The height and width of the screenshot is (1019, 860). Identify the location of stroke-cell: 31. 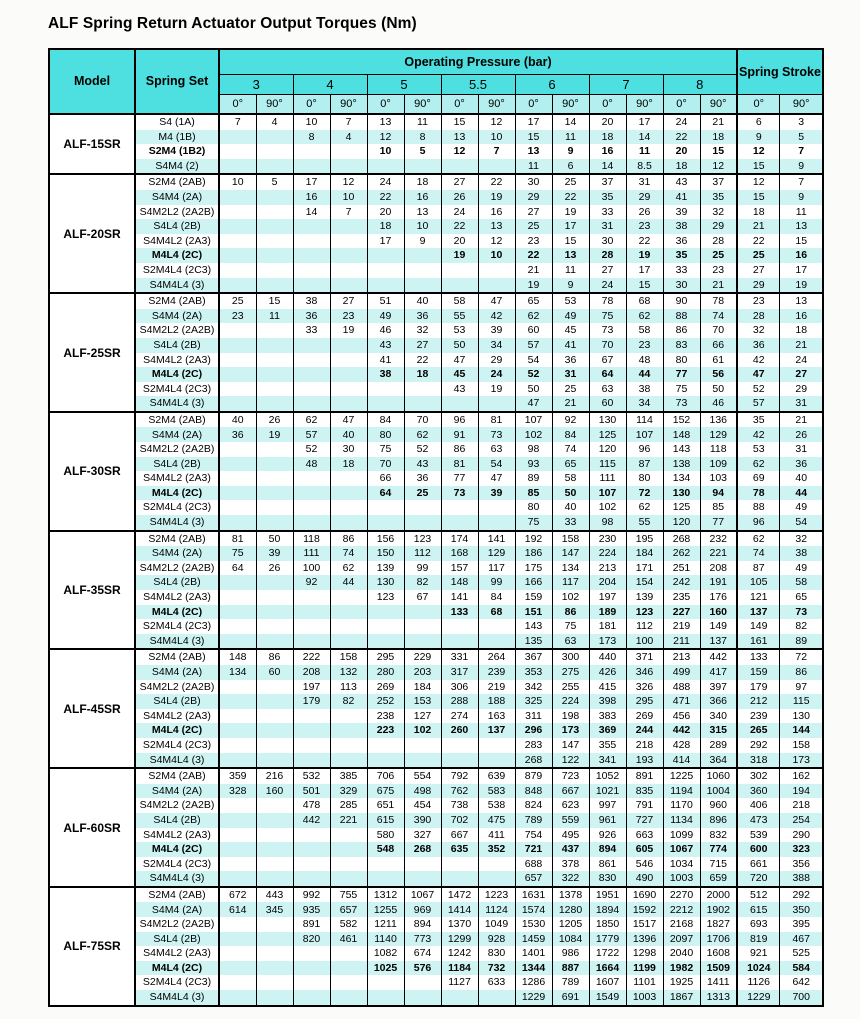
(801, 404).